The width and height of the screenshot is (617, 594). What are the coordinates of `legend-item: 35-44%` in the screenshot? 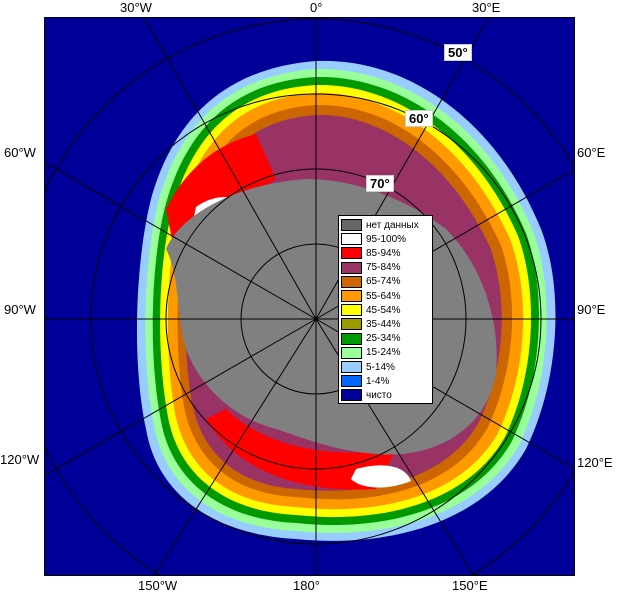 It's located at (370, 324).